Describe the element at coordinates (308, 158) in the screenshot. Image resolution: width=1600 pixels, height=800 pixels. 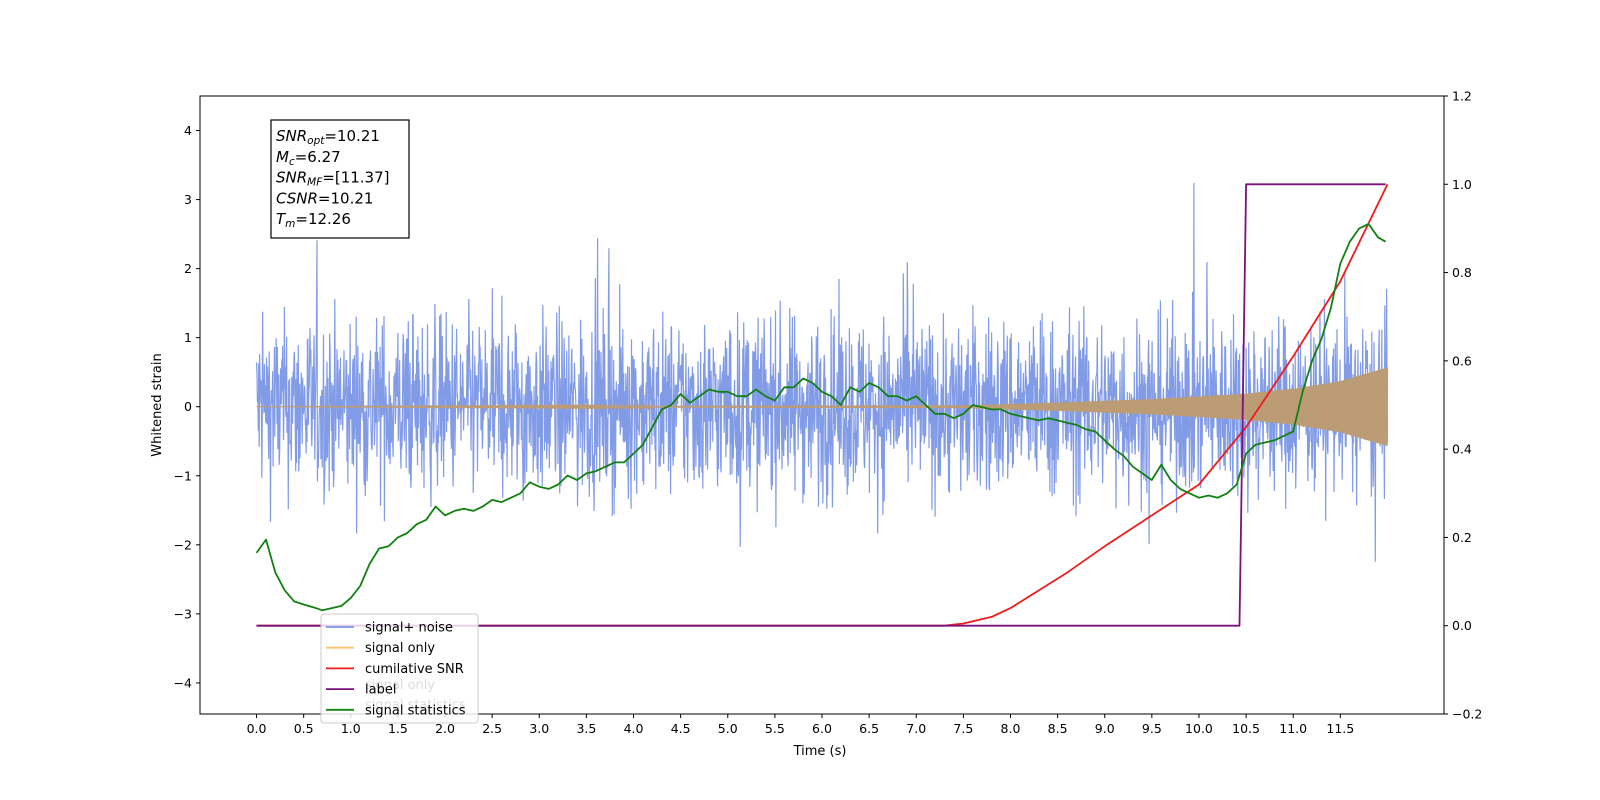
I see `annotation-line: Mc=6.27` at that location.